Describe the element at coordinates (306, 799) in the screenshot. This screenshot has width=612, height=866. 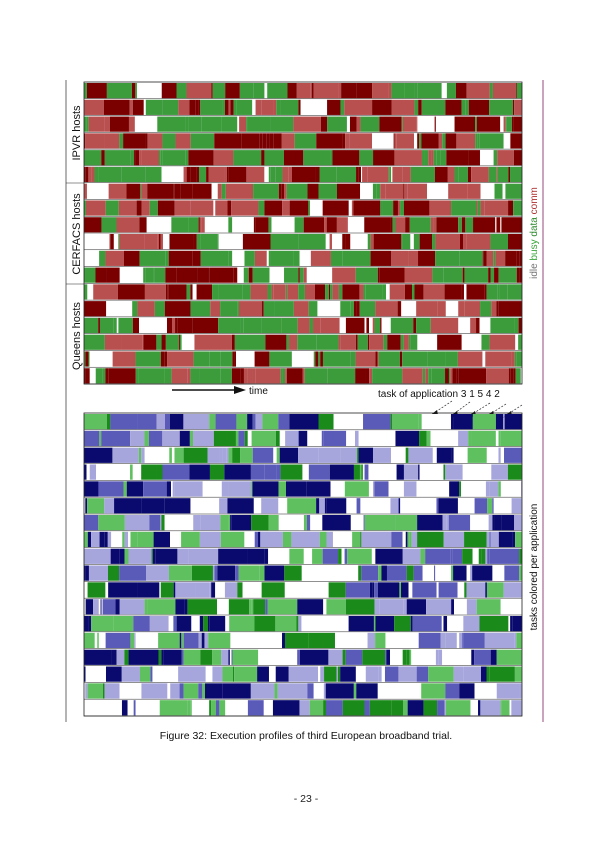
I see `page-number: - 23 -` at that location.